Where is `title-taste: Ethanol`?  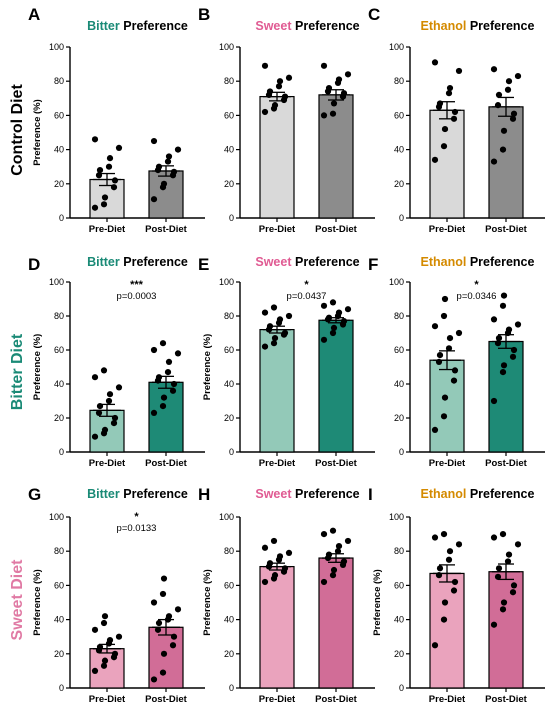
title-taste: Ethanol is located at coordinates (444, 262).